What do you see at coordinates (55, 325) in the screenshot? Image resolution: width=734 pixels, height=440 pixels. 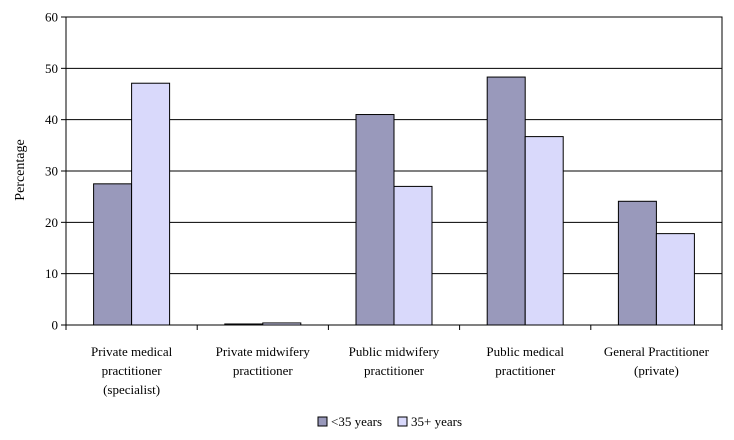 I see `y-tick-label: 0` at bounding box center [55, 325].